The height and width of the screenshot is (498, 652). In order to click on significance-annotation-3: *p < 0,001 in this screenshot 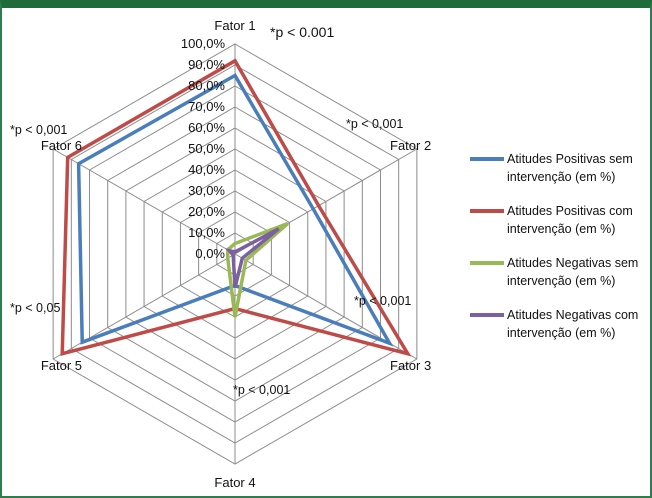, I will do `click(382, 301)`.